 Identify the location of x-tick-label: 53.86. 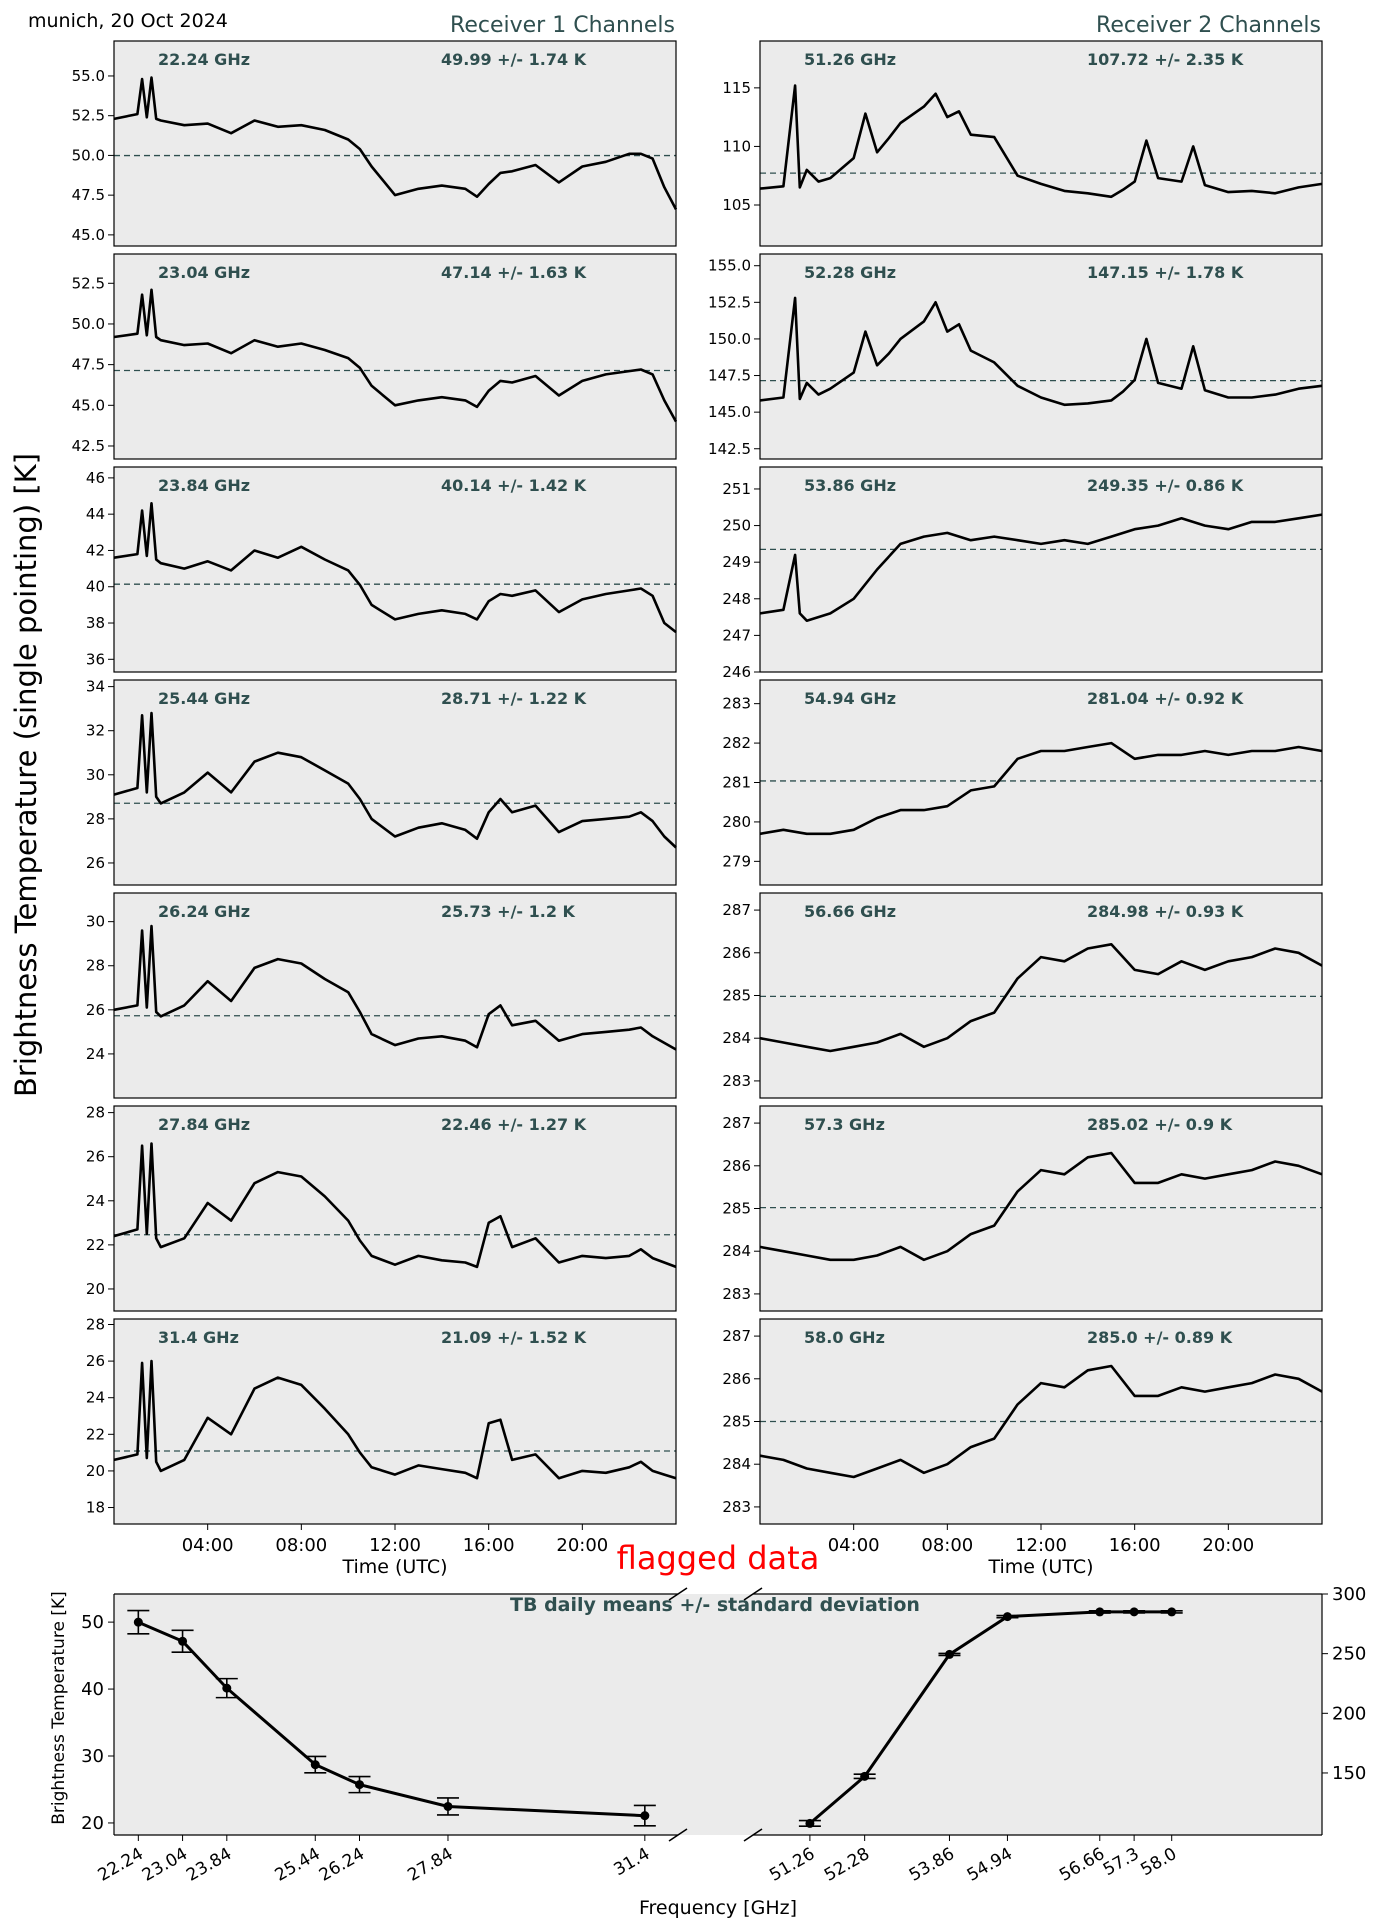
(932, 1865).